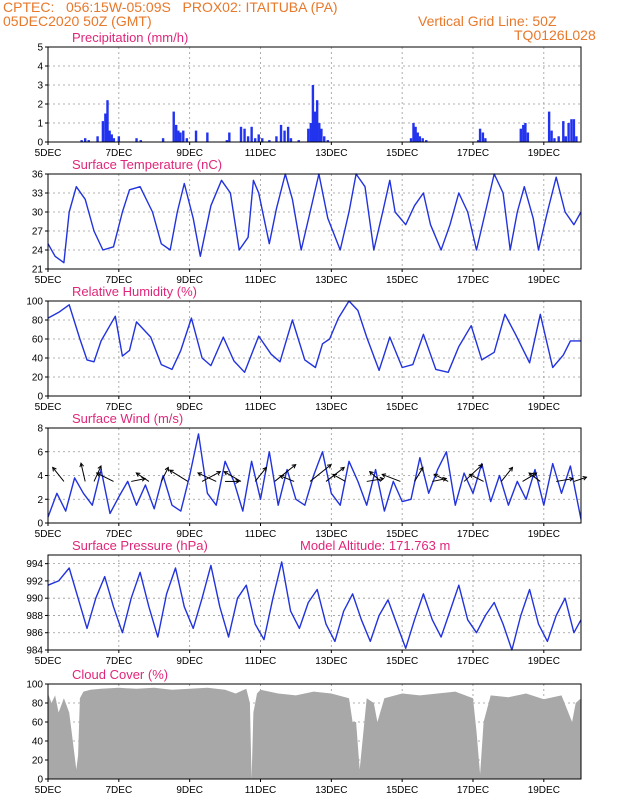 The image size is (618, 800). Describe the element at coordinates (189, 407) in the screenshot. I see `relative-humidity-xtick-label: 9DEC` at that location.